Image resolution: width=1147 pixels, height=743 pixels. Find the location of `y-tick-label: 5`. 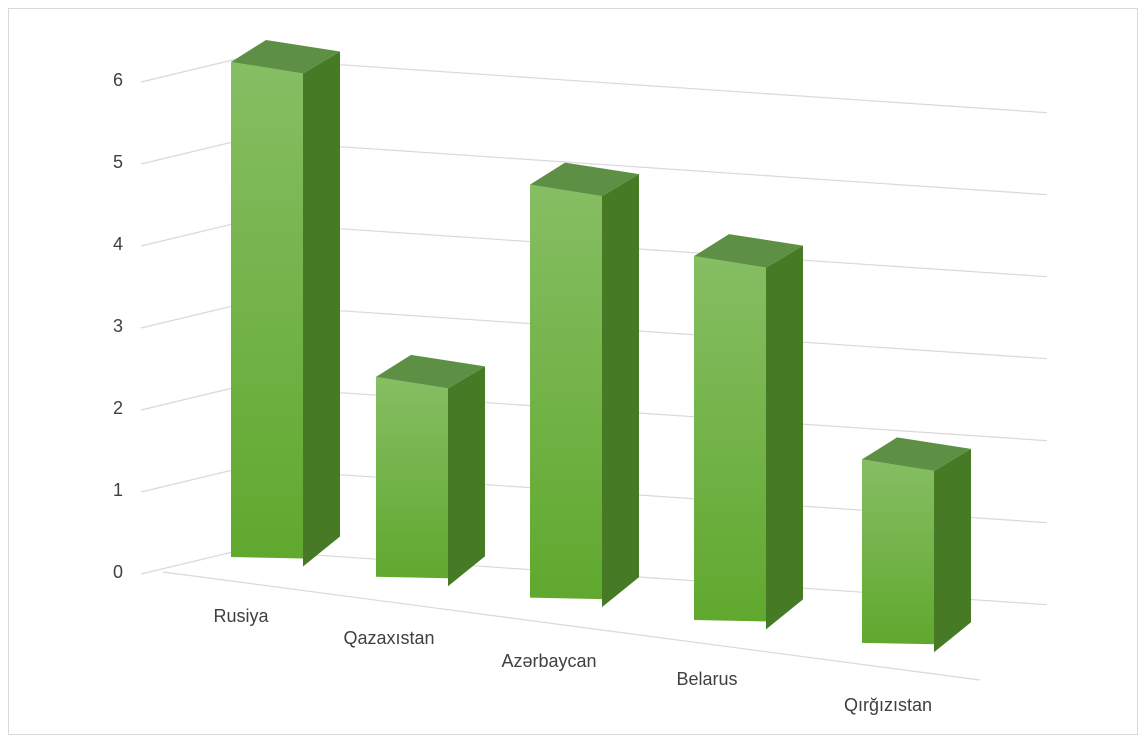

y-tick-label: 5 is located at coordinates (118, 162).